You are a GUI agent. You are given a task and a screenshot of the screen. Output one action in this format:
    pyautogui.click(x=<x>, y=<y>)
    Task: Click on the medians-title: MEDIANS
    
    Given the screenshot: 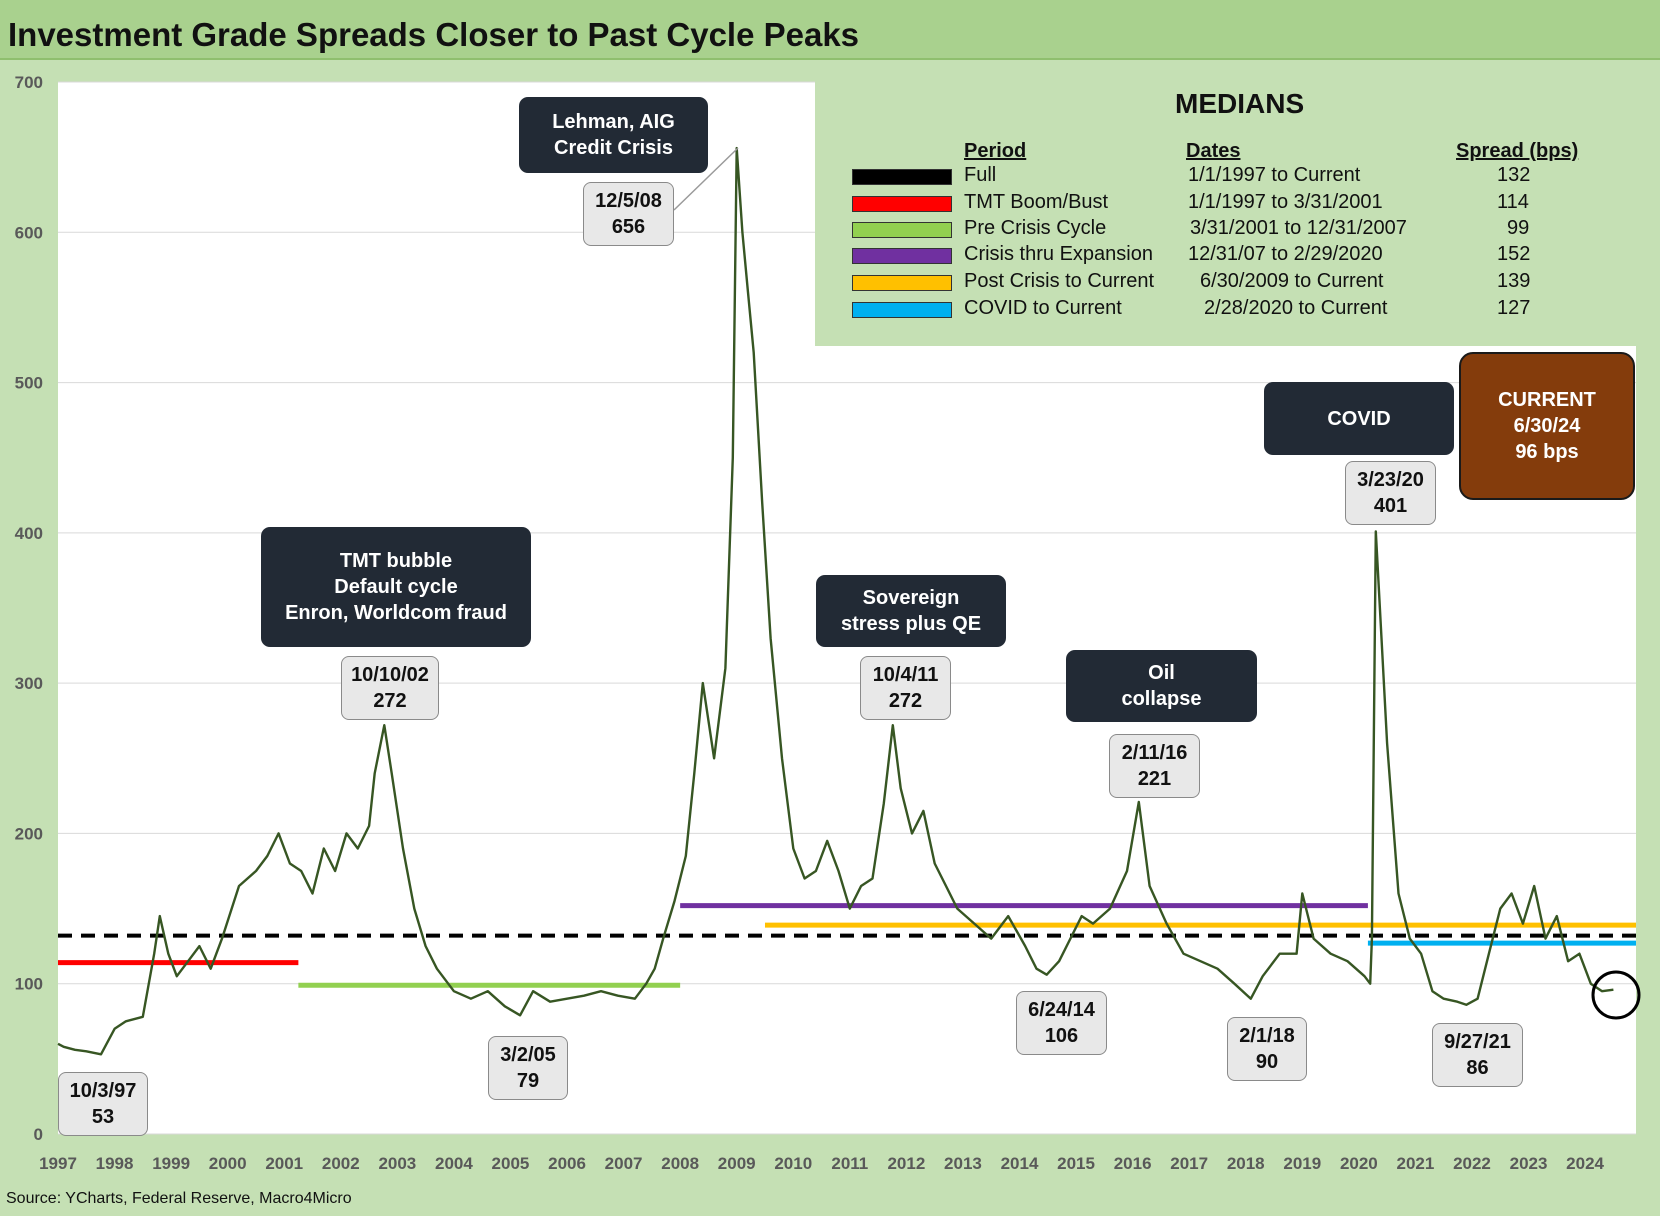 What is the action you would take?
    pyautogui.click(x=1240, y=103)
    